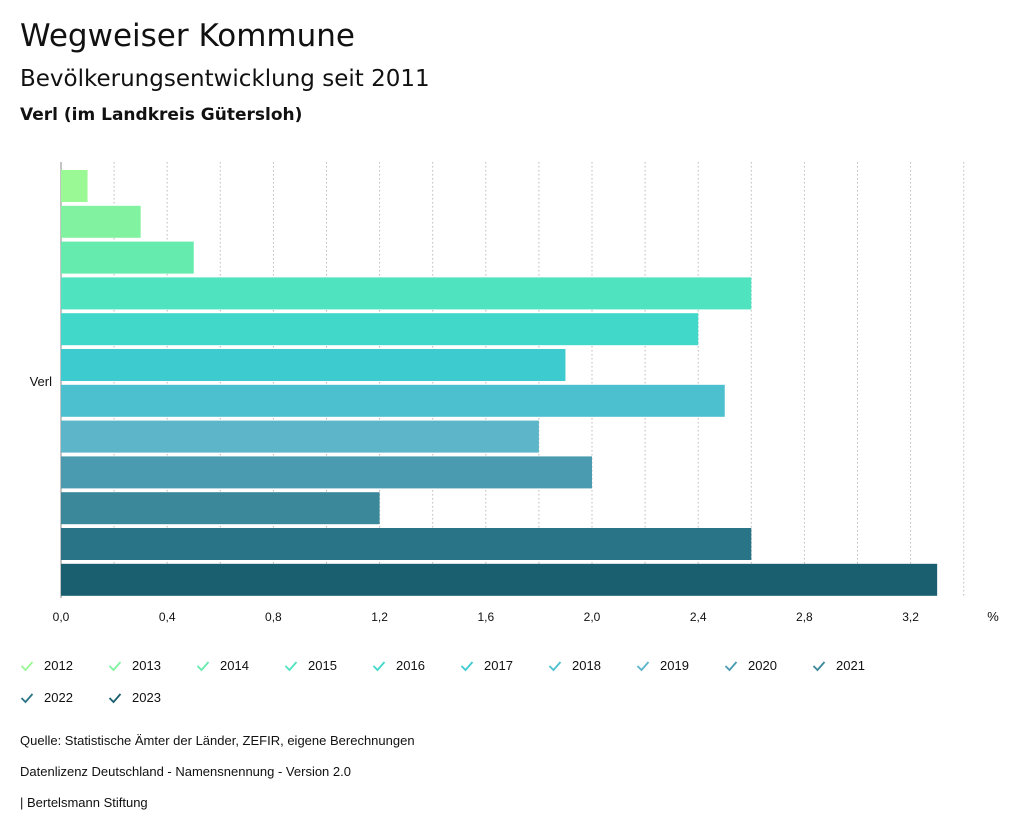 The width and height of the screenshot is (1024, 835). Describe the element at coordinates (41, 381) in the screenshot. I see `category-label: Verl` at that location.